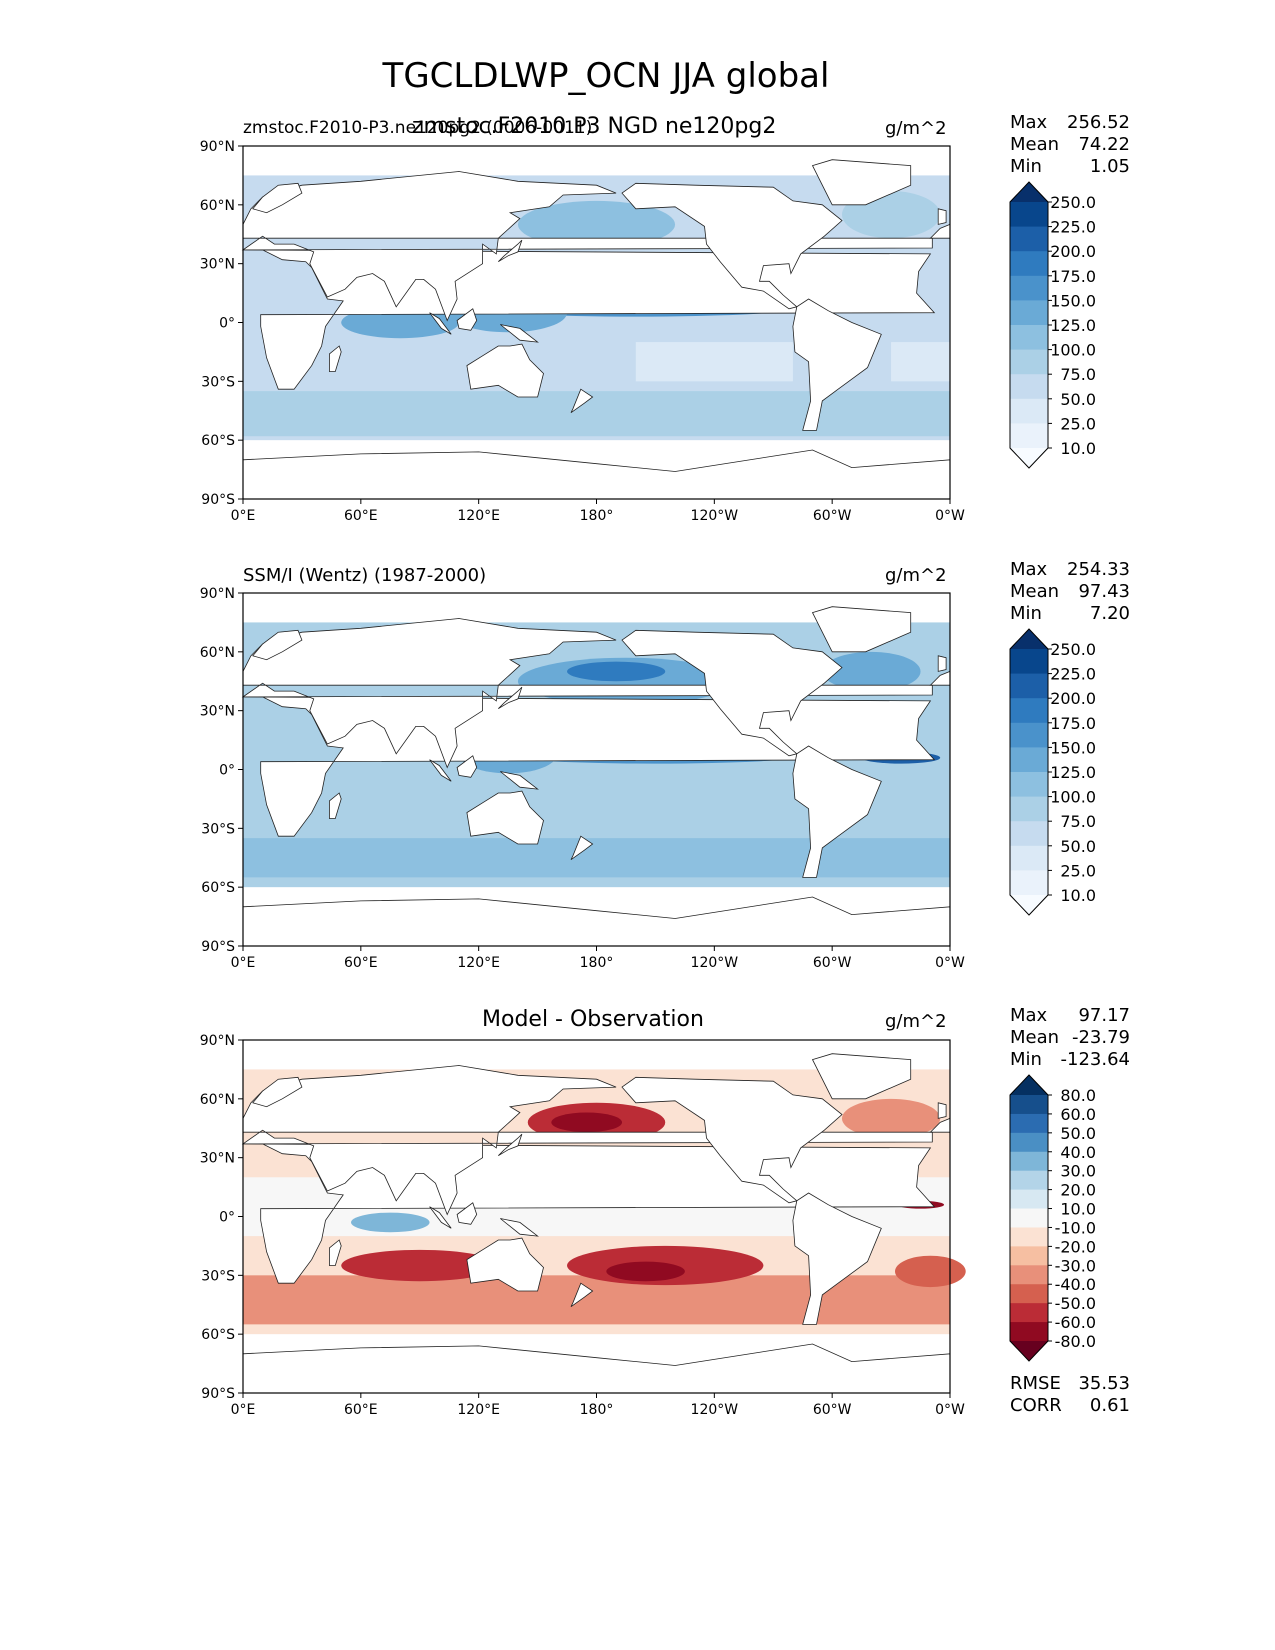 The image size is (1275, 1650). Describe the element at coordinates (1078, 846) in the screenshot. I see `cb2-tick-label: 50.0` at that location.